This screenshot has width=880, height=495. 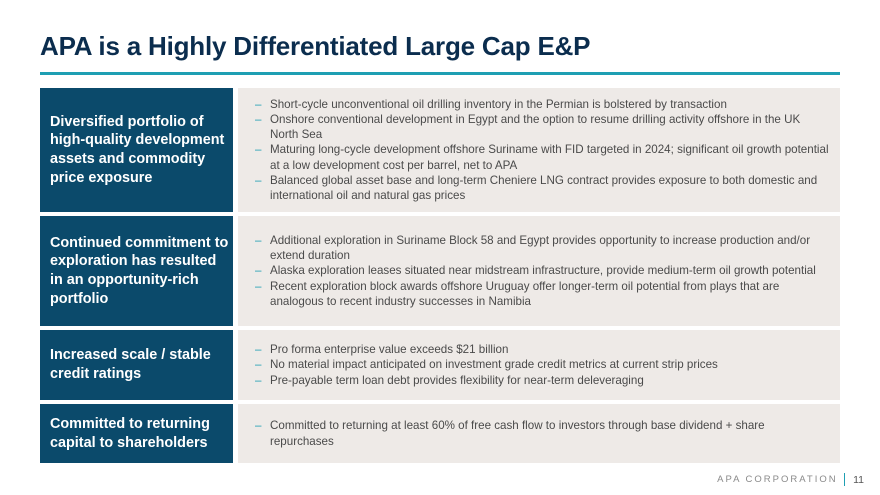 What do you see at coordinates (136, 365) in the screenshot?
I see `row-label: Increased scale / stable credit ratings` at bounding box center [136, 365].